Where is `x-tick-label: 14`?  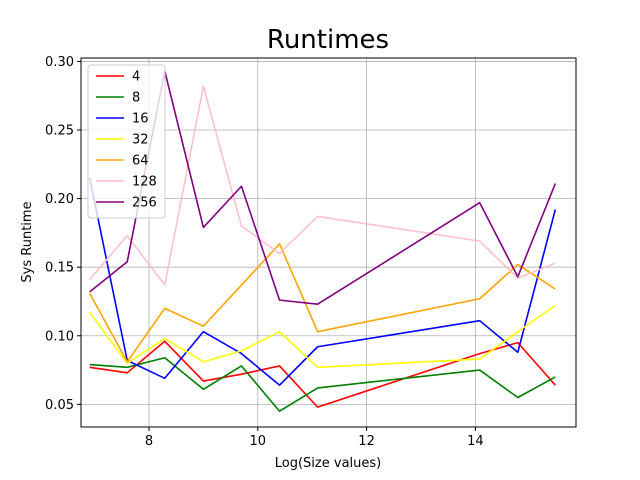 x-tick-label: 14 is located at coordinates (475, 441).